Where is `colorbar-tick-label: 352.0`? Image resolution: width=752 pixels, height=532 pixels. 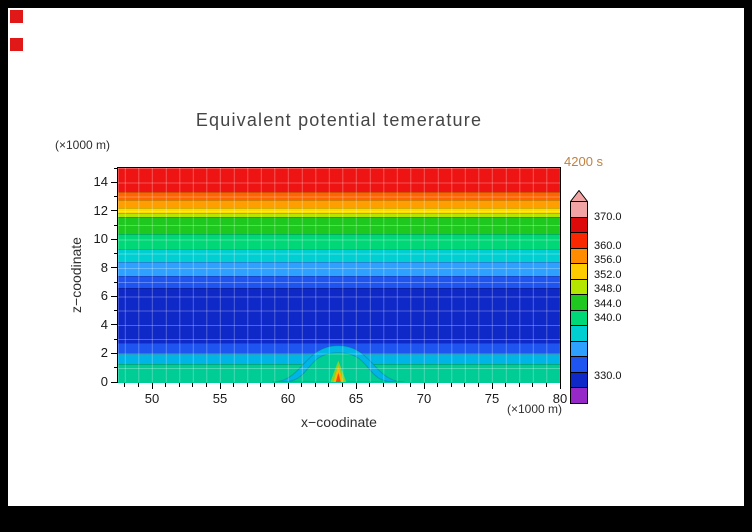 colorbar-tick-label: 352.0 is located at coordinates (608, 274).